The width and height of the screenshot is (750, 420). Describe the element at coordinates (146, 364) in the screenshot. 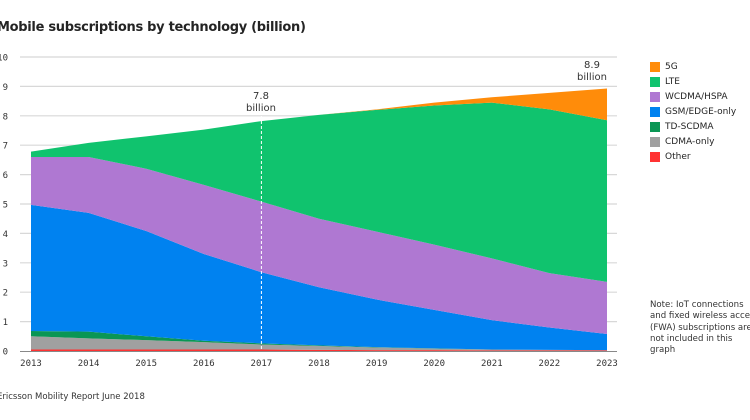

I see `x-tick-label: 2015` at that location.